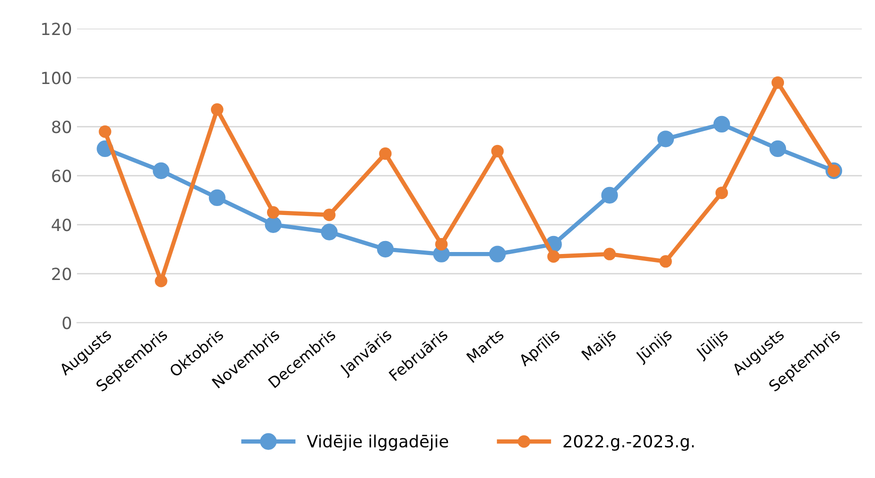 The height and width of the screenshot is (478, 875). I want to click on legend-label: Vidējie ilggadējie, so click(377, 442).